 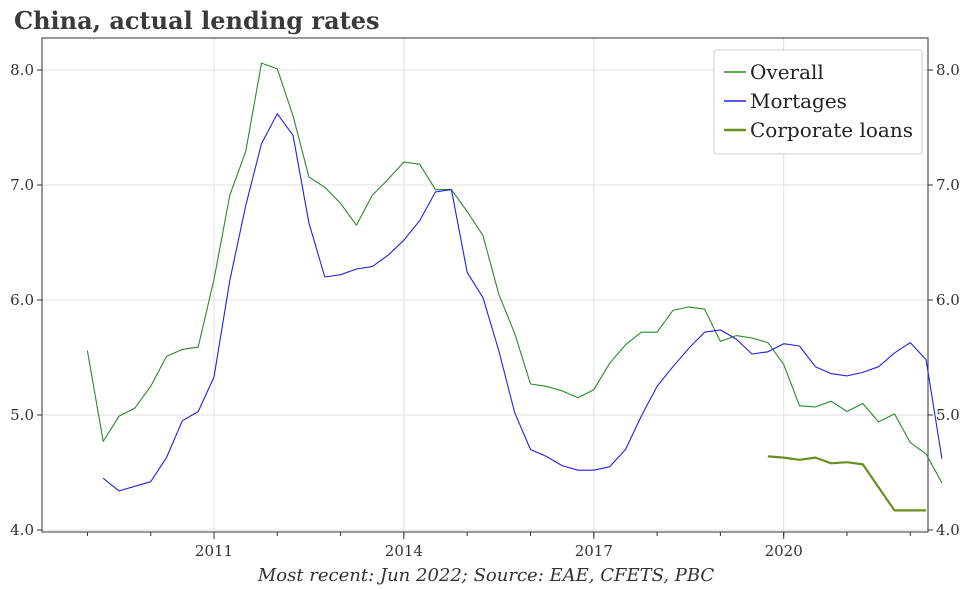 I want to click on legend-label-mortgages: Mortages, so click(x=798, y=101).